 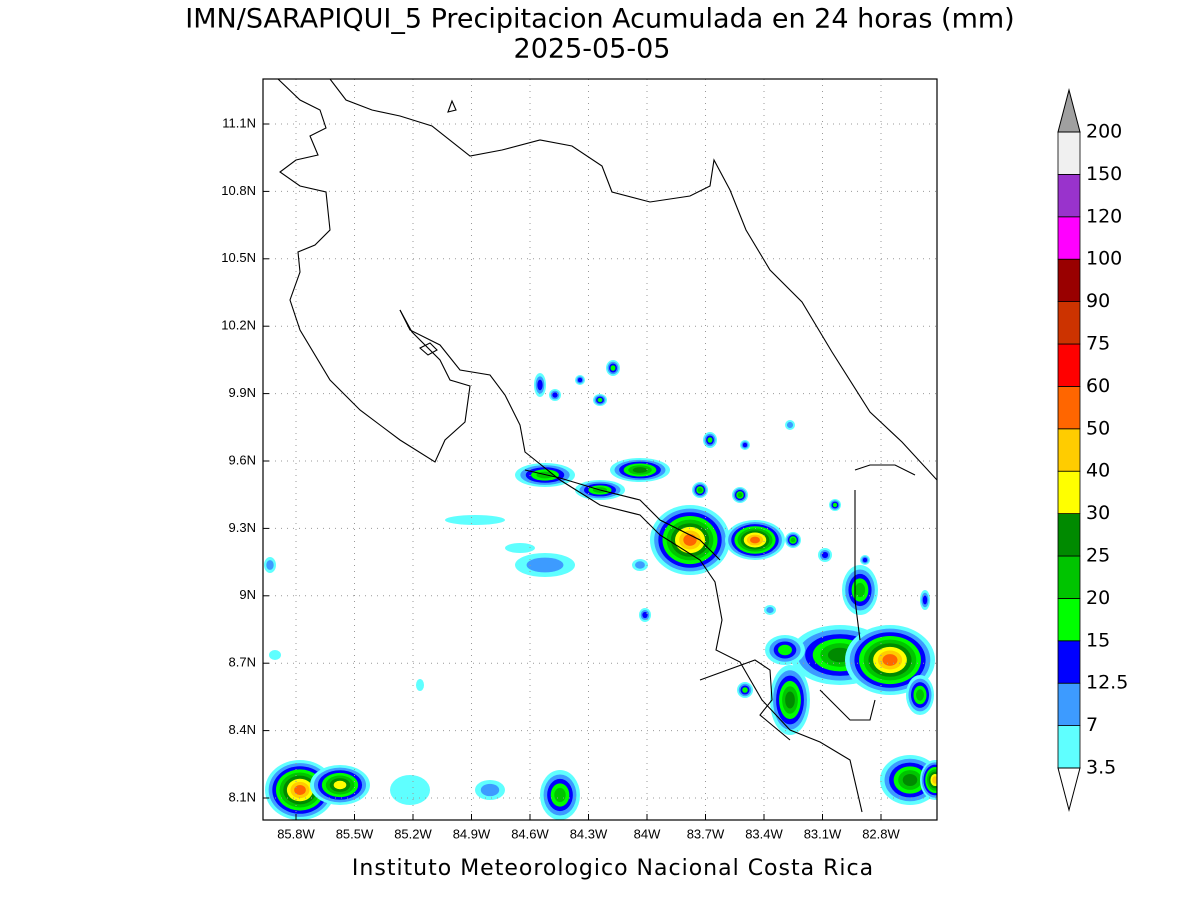 I want to click on colorbar: 3.5 7 12.5 15 20 25 30 40 50 60 75 90 100 120 150 200, so click(x=1092, y=450).